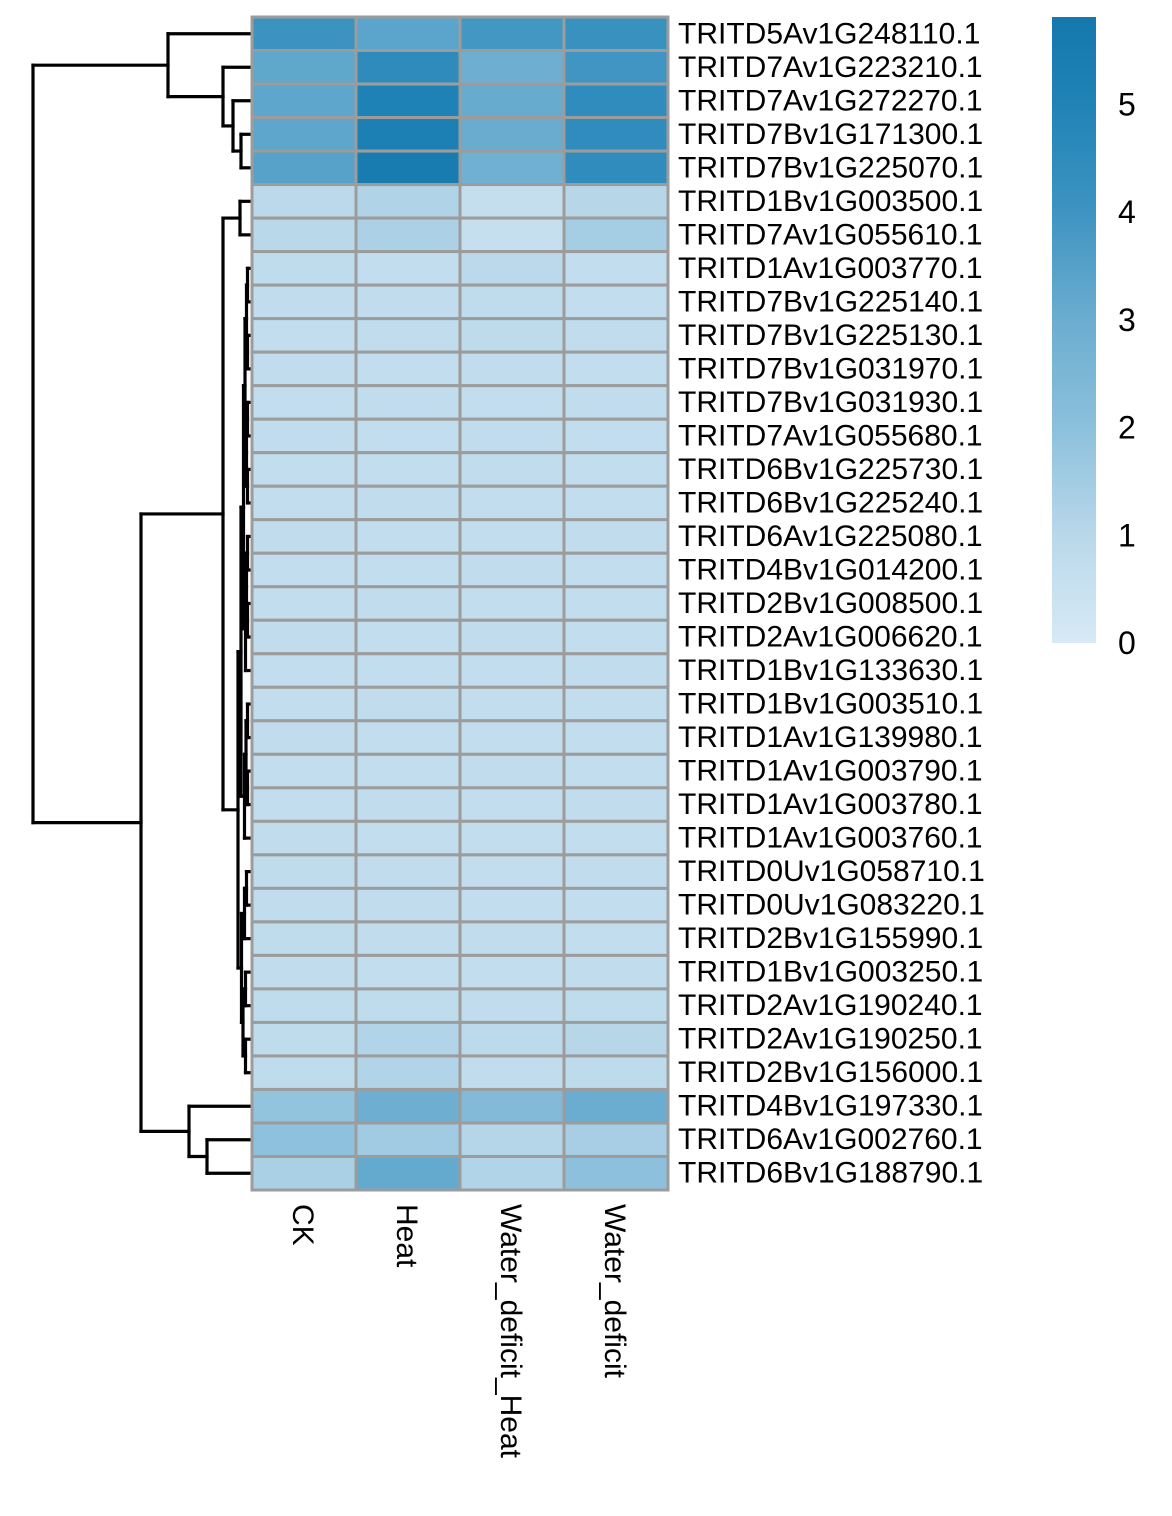 This screenshot has height=1516, width=1172. What do you see at coordinates (831, 871) in the screenshot?
I see `row-label: TRITD0Uv1G058710.1` at bounding box center [831, 871].